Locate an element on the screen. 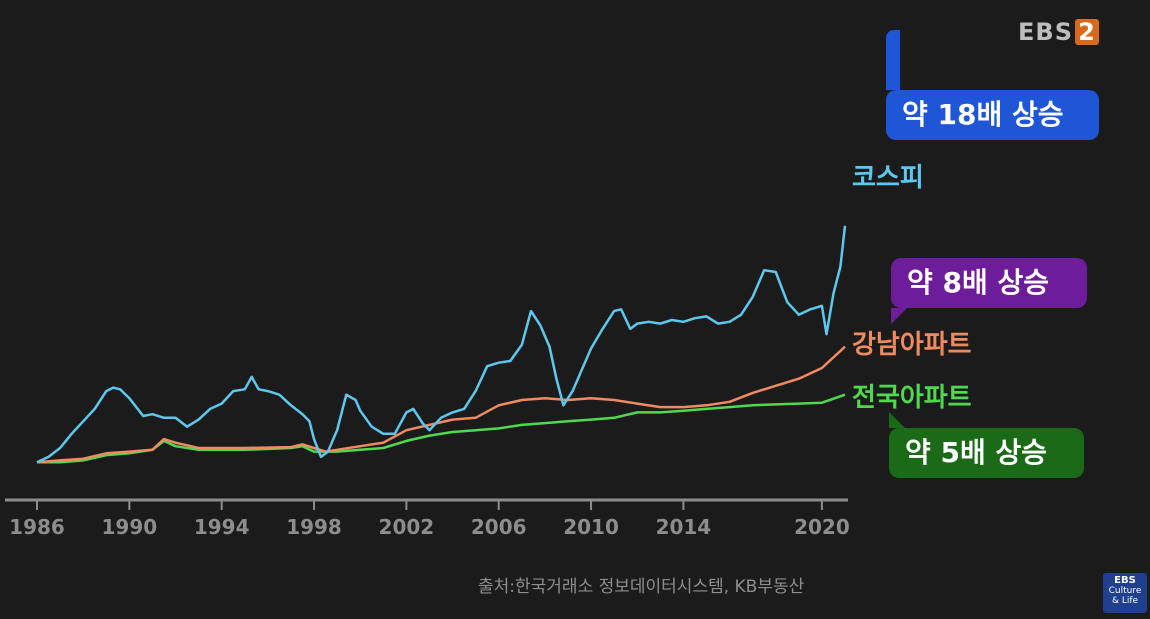 This screenshot has height=619, width=1150. x-tick-label: 2014 is located at coordinates (684, 527).